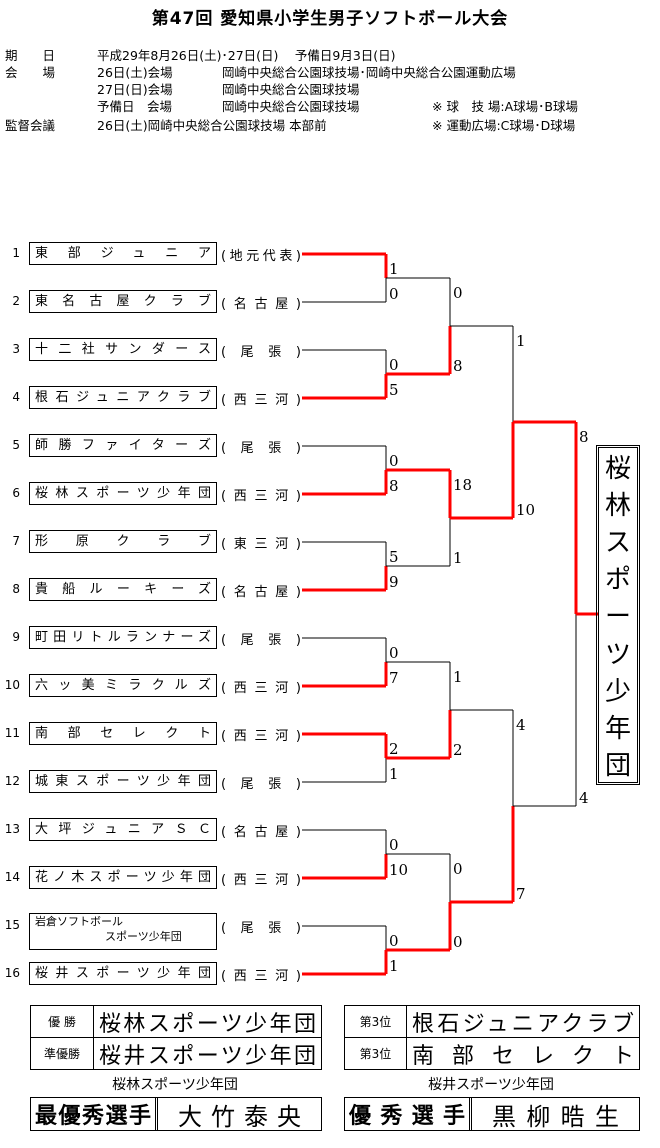 The width and height of the screenshot is (660, 1148). What do you see at coordinates (521, 725) in the screenshot?
I see `score: 4` at bounding box center [521, 725].